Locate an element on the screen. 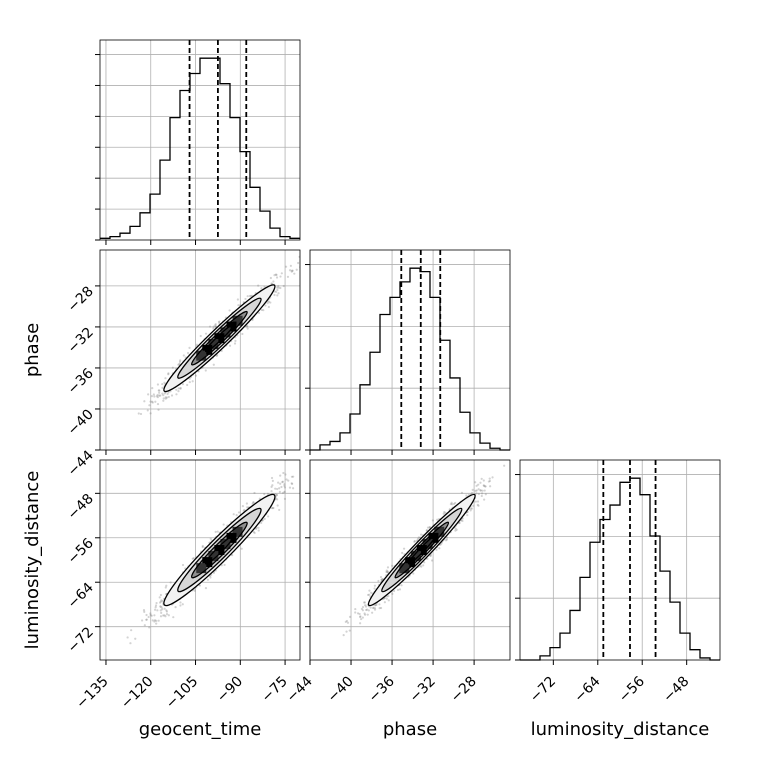  y-tick-label: −32 is located at coordinates (81, 340).